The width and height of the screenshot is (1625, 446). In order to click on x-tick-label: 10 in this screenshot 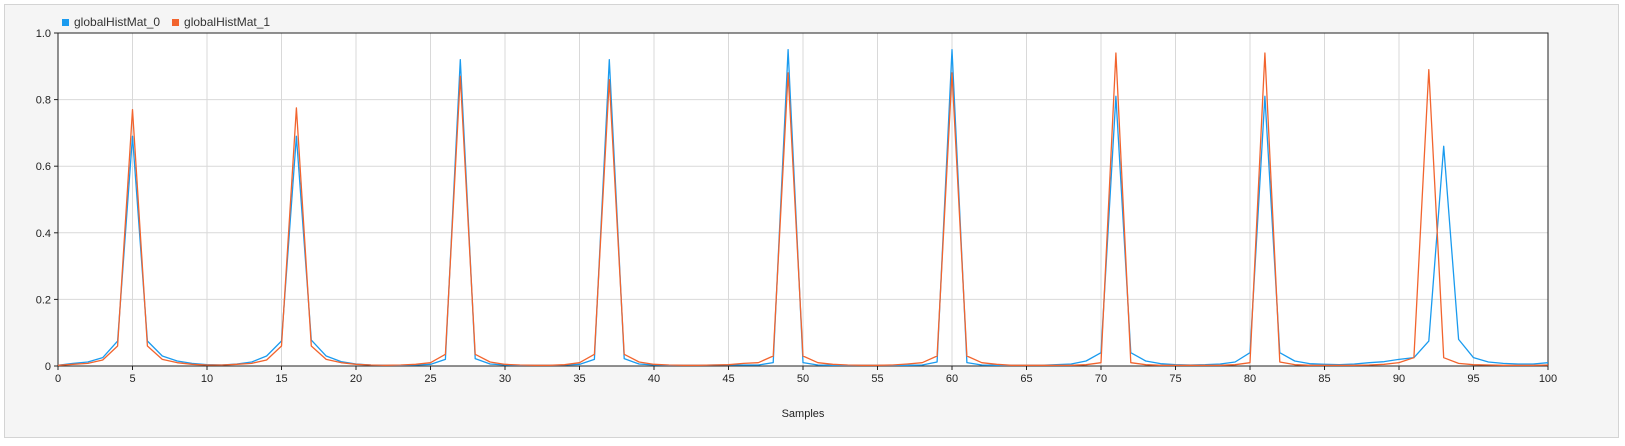, I will do `click(207, 379)`.